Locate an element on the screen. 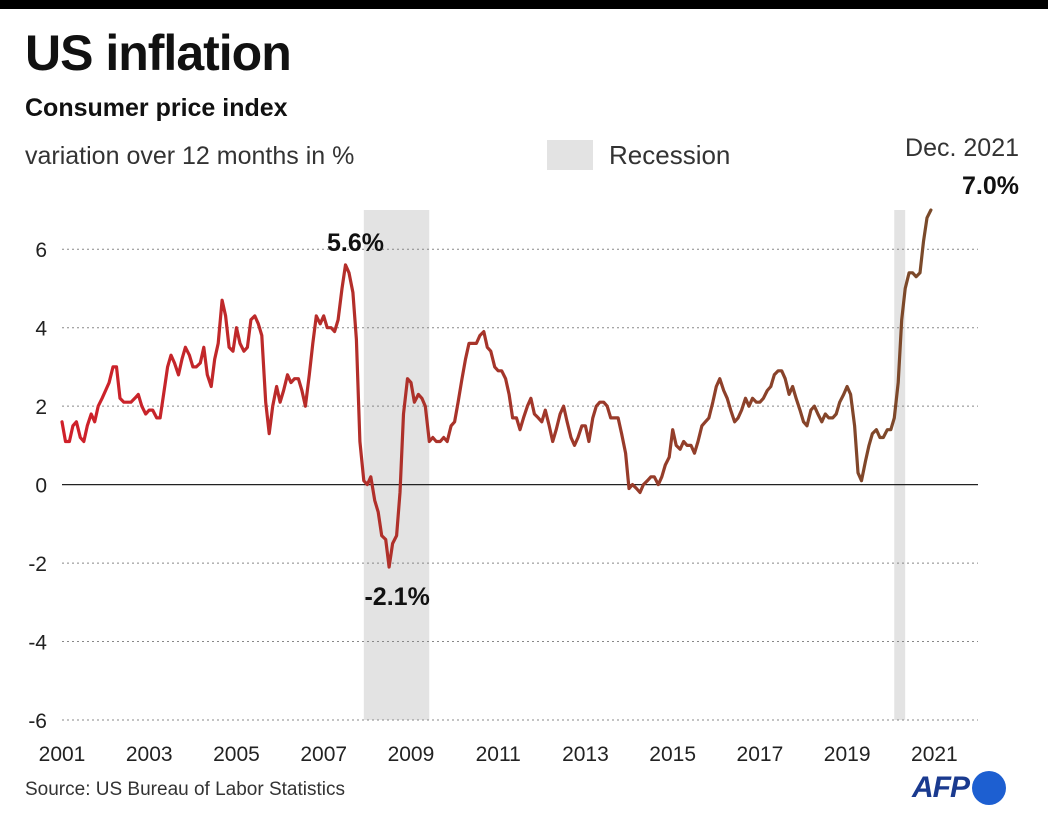 The image size is (1048, 824). y-tick-label: -4 is located at coordinates (37, 643).